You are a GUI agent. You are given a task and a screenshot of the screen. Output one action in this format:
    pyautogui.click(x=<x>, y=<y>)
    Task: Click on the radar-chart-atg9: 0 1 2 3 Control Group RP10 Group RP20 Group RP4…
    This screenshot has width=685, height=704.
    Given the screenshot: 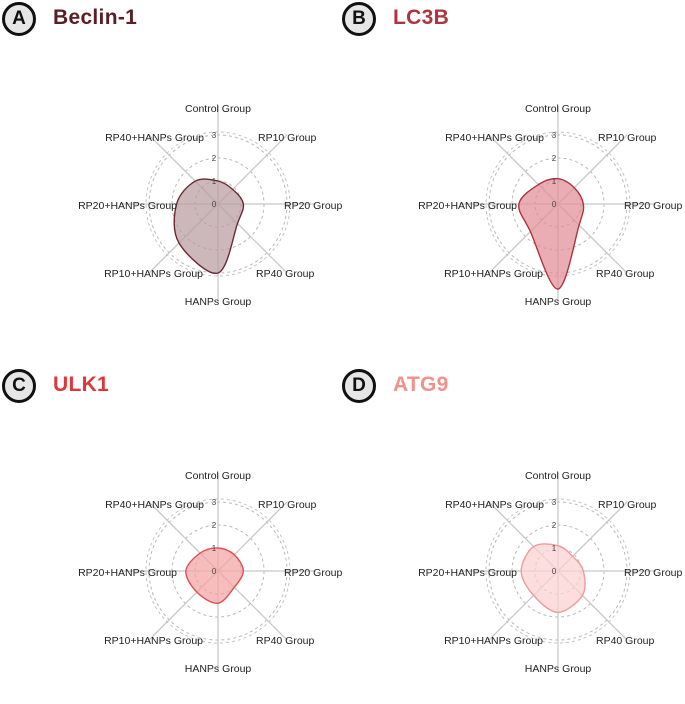 What is the action you would take?
    pyautogui.click(x=550, y=572)
    